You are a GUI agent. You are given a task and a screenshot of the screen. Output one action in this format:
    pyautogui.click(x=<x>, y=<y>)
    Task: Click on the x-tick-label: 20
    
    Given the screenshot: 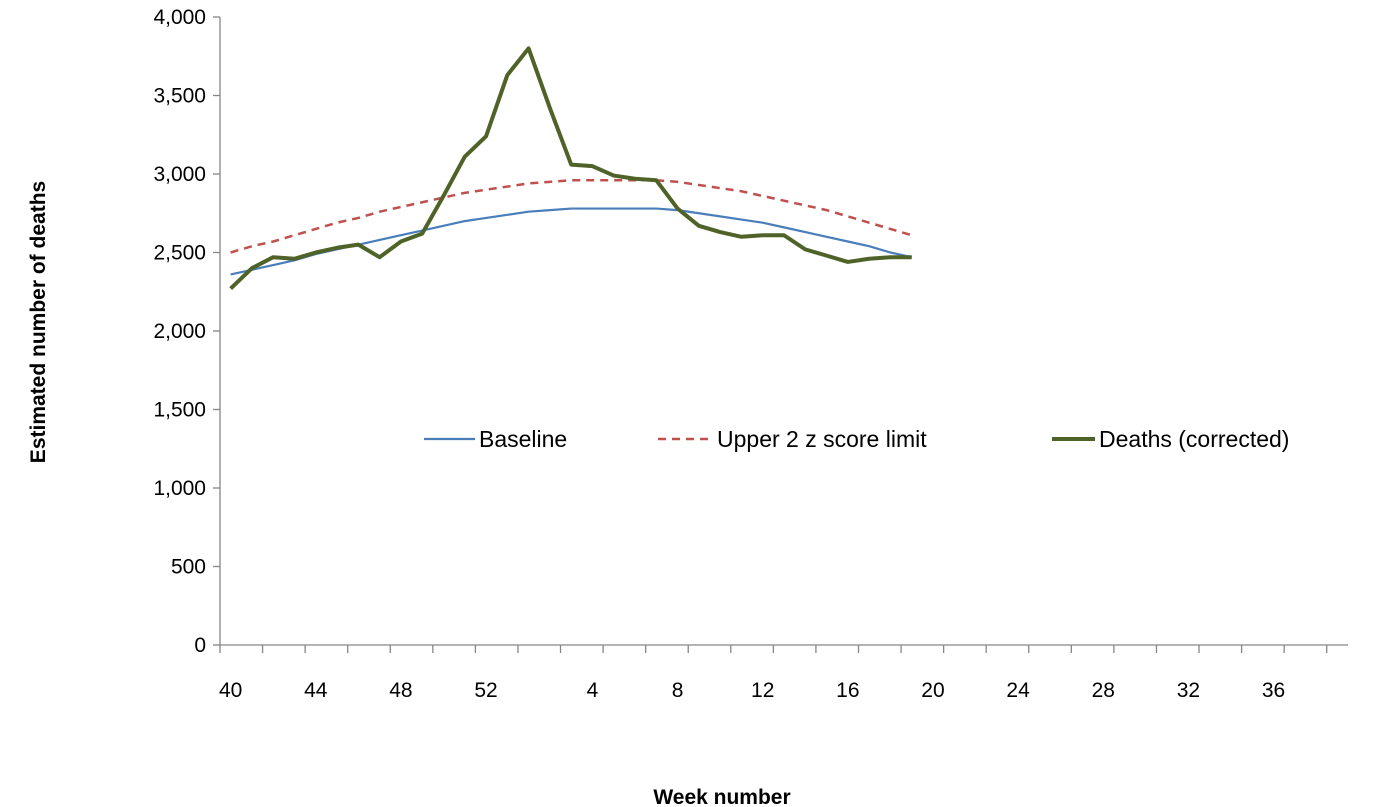 What is the action you would take?
    pyautogui.click(x=932, y=690)
    